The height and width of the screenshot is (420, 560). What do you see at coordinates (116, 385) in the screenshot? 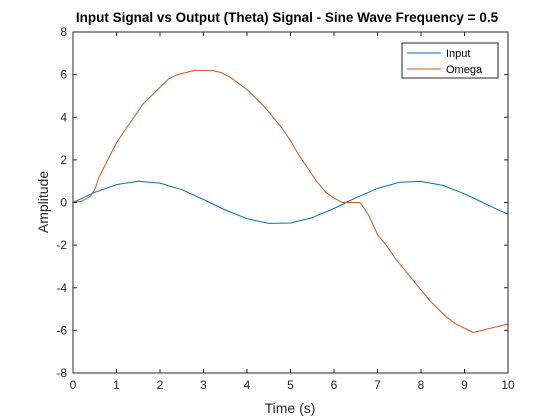
I see `x-tick-label: 1` at bounding box center [116, 385].